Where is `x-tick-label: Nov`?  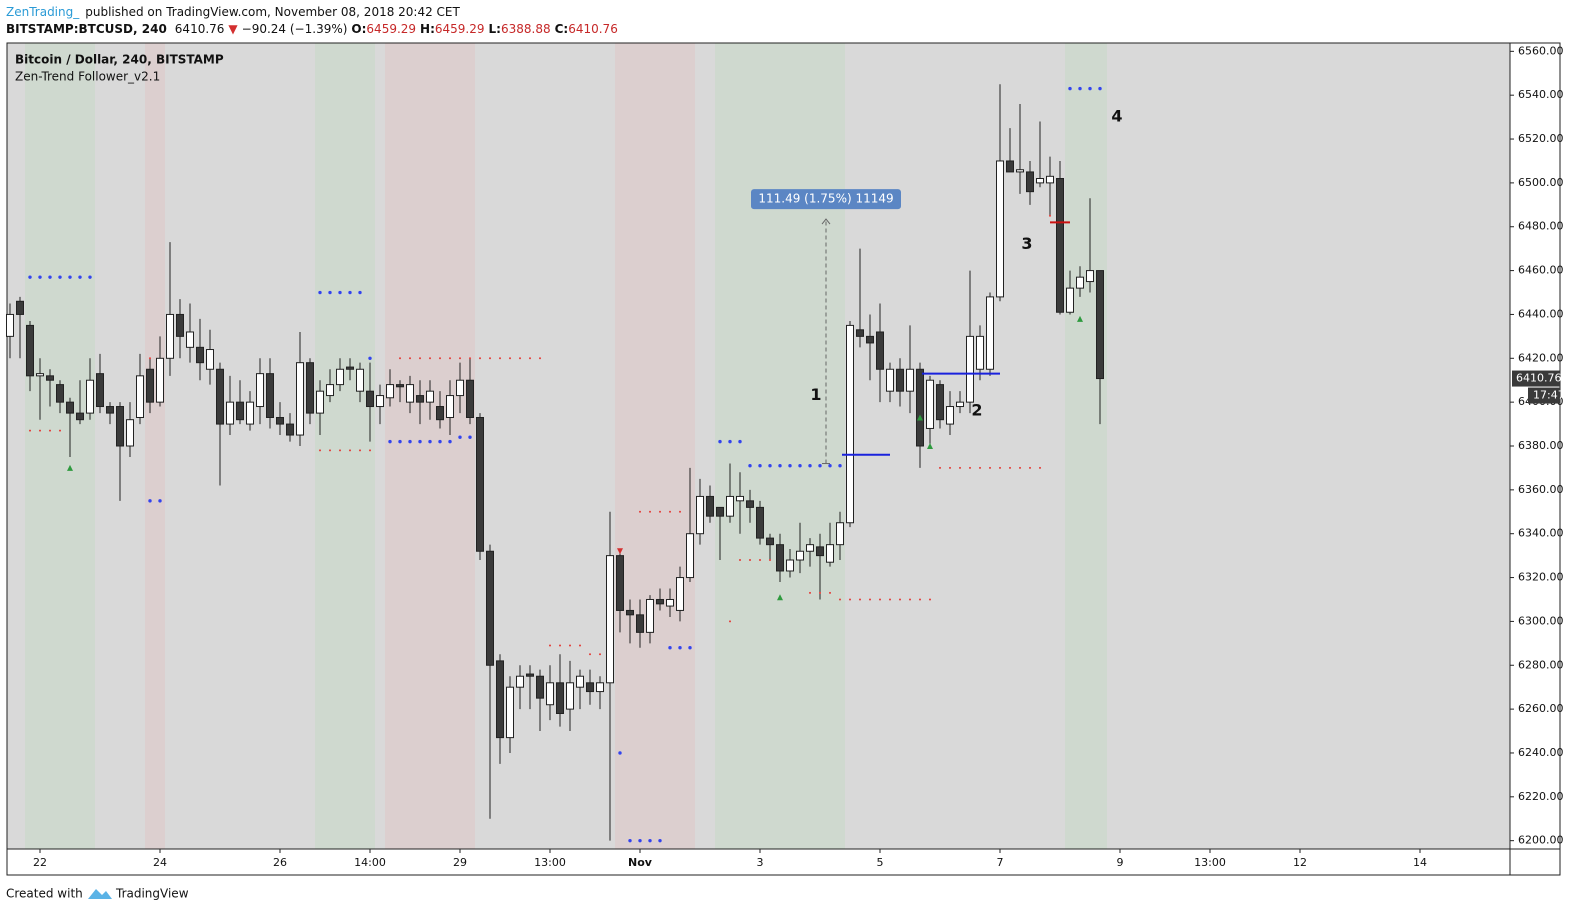 x-tick-label: Nov is located at coordinates (640, 862).